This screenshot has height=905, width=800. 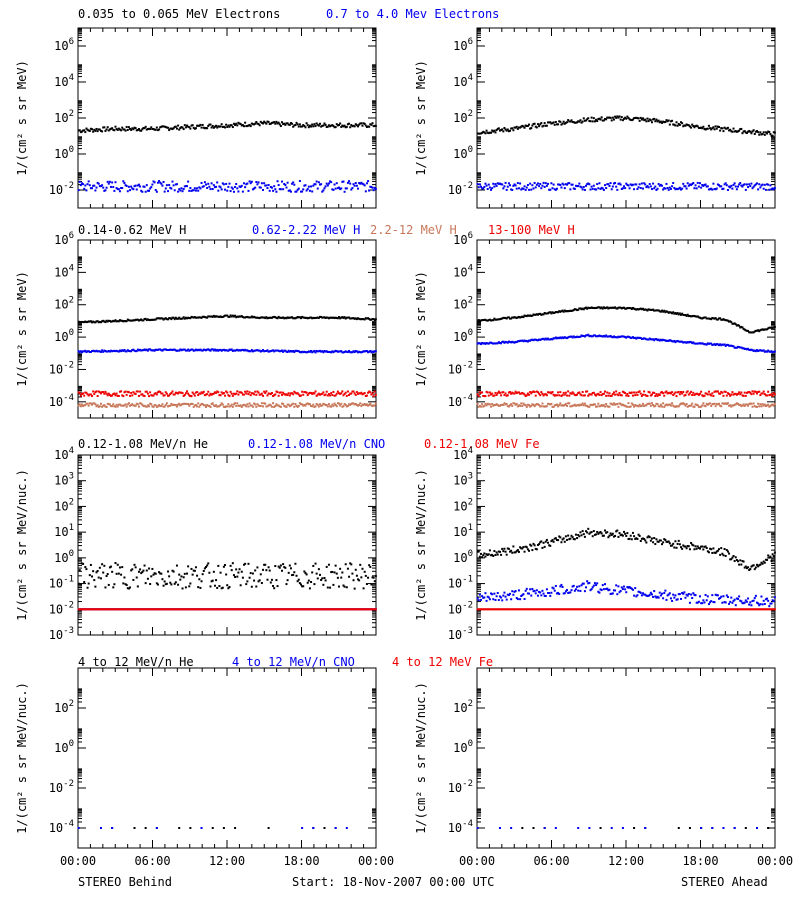 I want to click on y-tick-label: 10², so click(x=64, y=505).